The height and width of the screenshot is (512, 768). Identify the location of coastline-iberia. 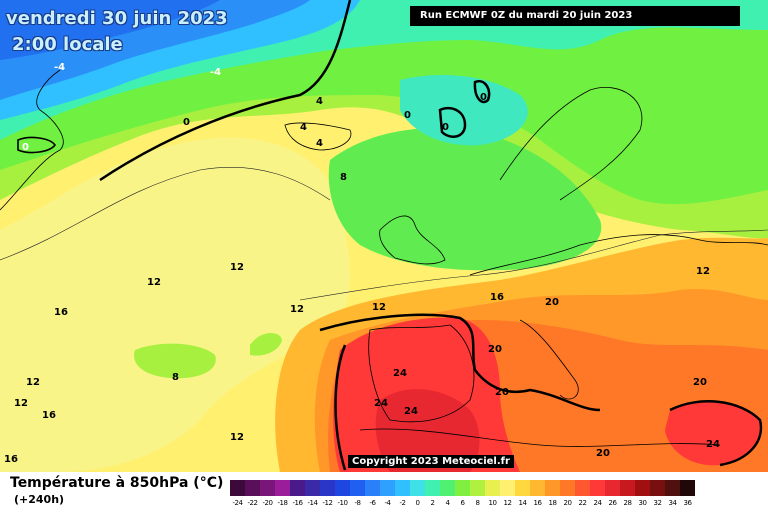
(421, 373).